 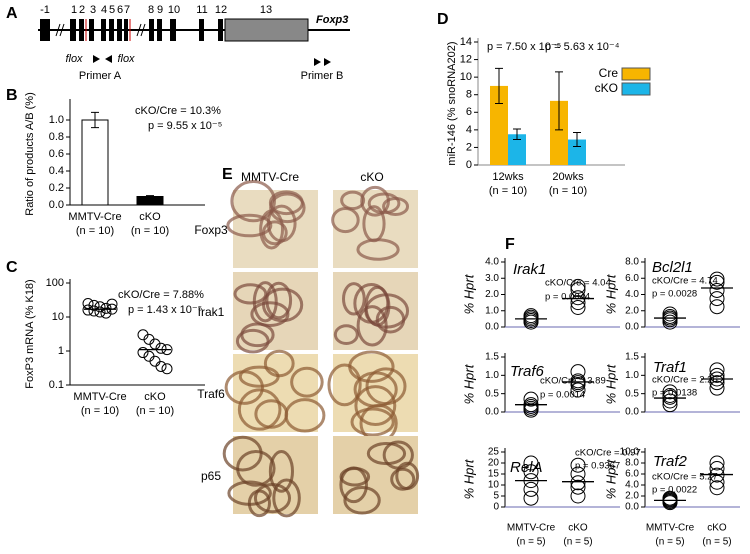 I want to click on annotation: cKO/Cre = 2.26, so click(x=685, y=380).